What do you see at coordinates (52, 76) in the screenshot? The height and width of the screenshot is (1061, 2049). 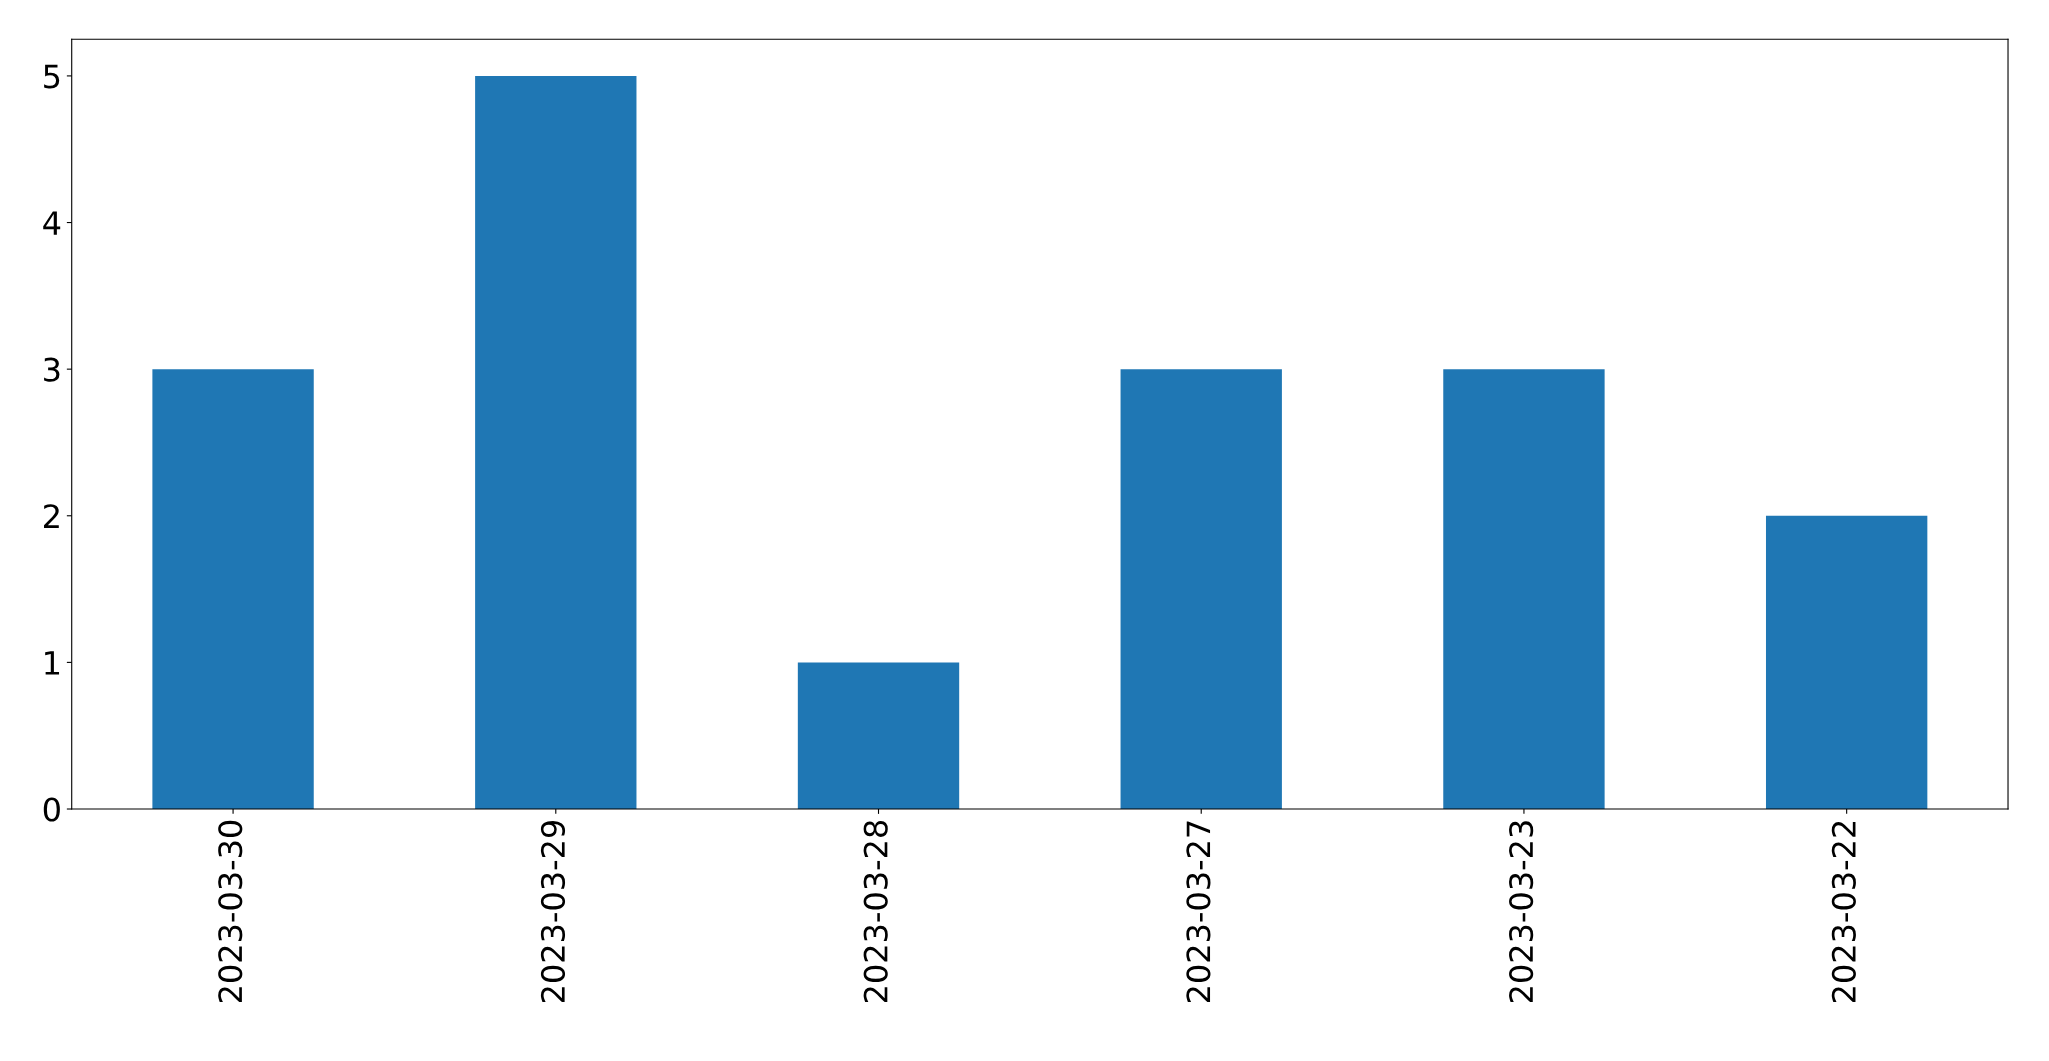 I see `y-tick-label: 5` at bounding box center [52, 76].